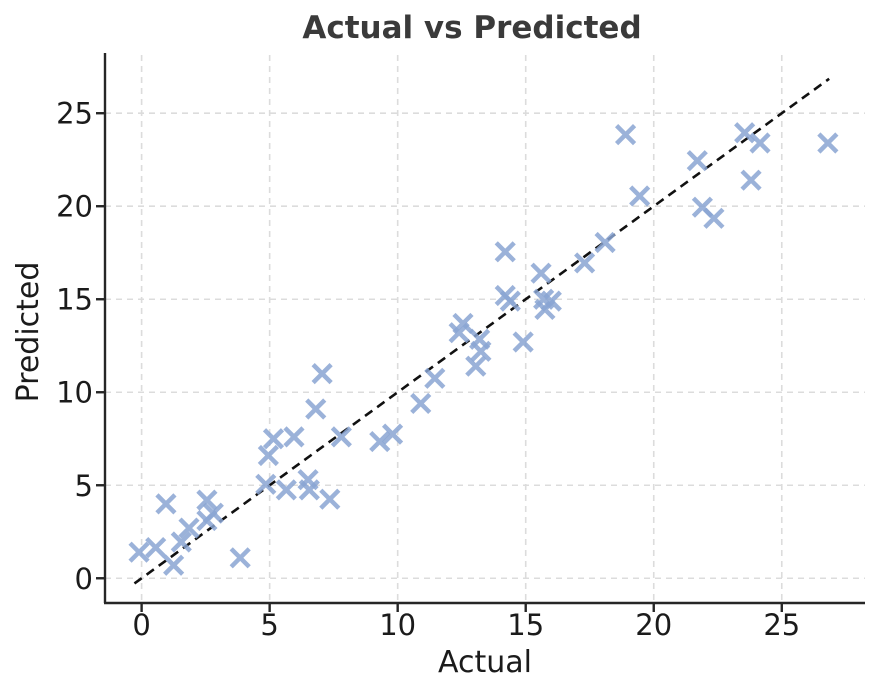 This screenshot has width=881, height=700. What do you see at coordinates (781, 625) in the screenshot?
I see `x-tick-label: 25` at bounding box center [781, 625].